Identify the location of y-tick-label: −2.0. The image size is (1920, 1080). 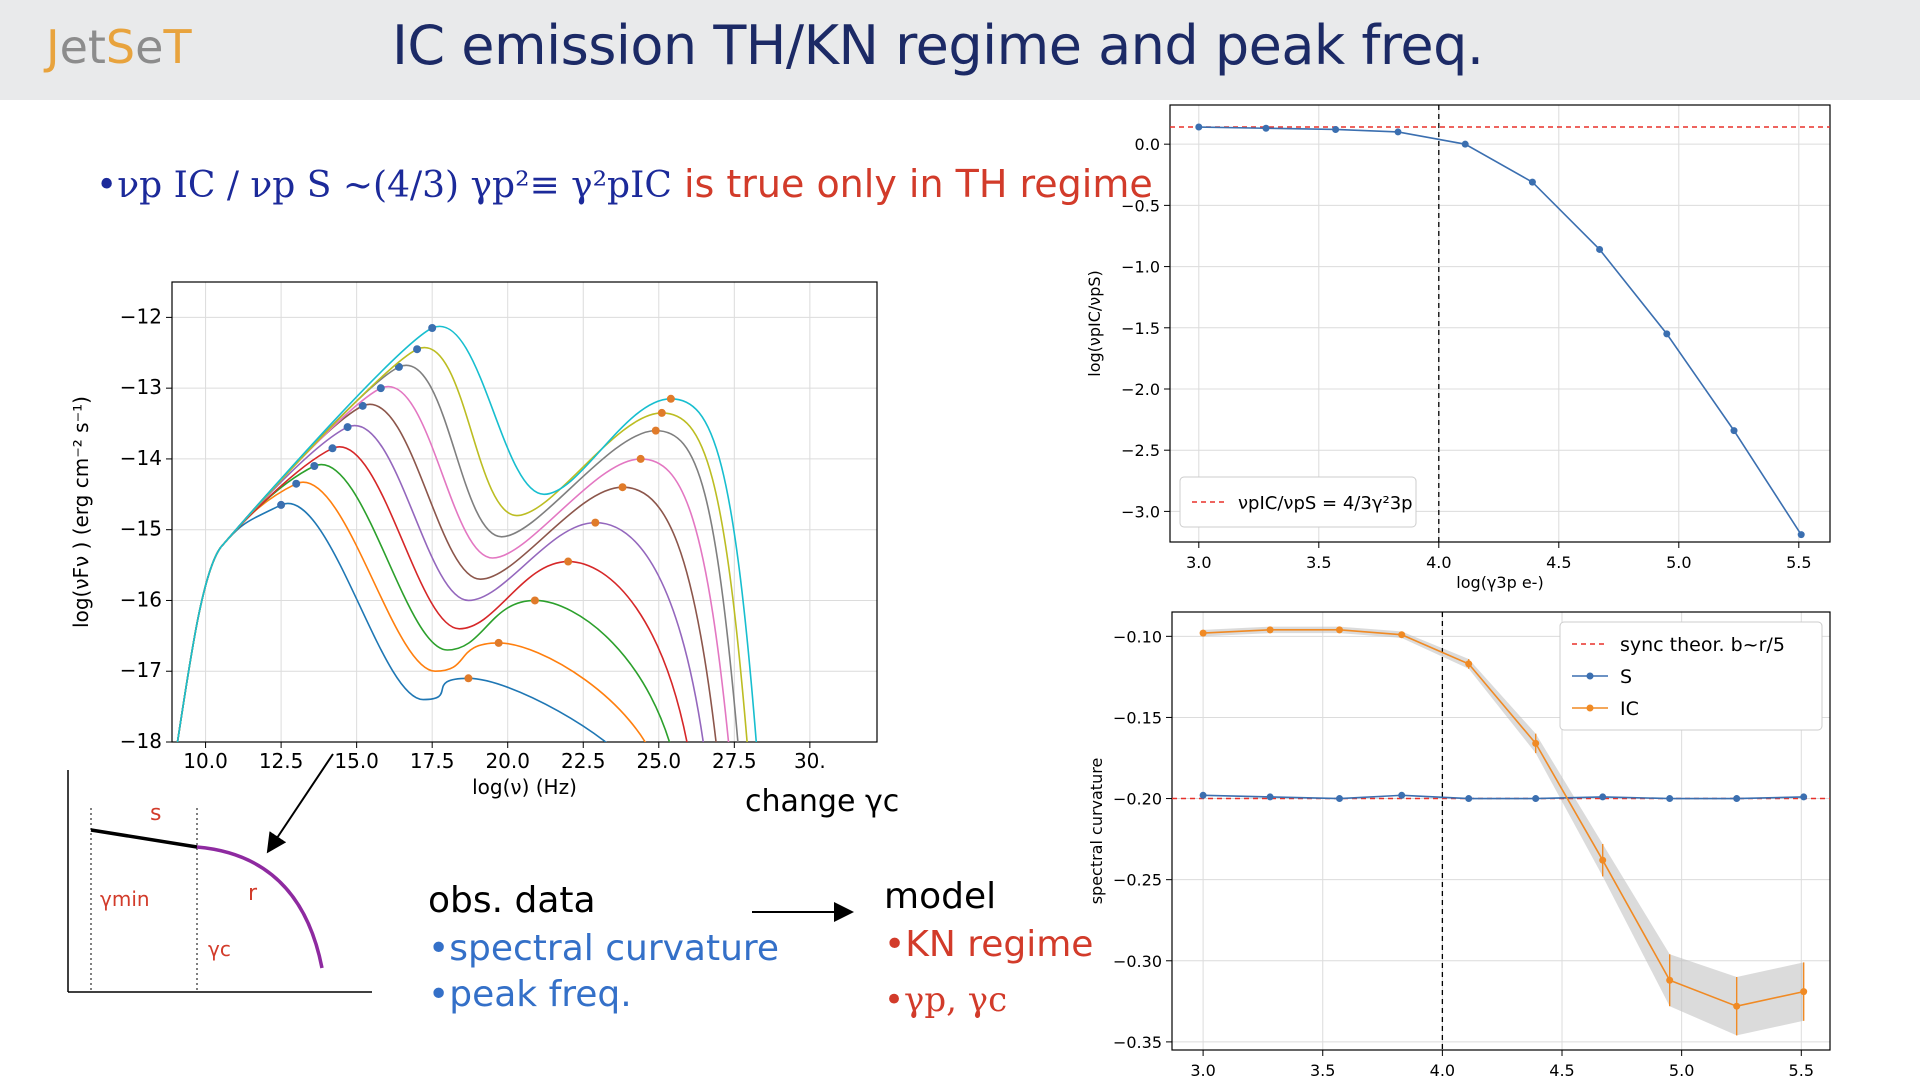
(1140, 389).